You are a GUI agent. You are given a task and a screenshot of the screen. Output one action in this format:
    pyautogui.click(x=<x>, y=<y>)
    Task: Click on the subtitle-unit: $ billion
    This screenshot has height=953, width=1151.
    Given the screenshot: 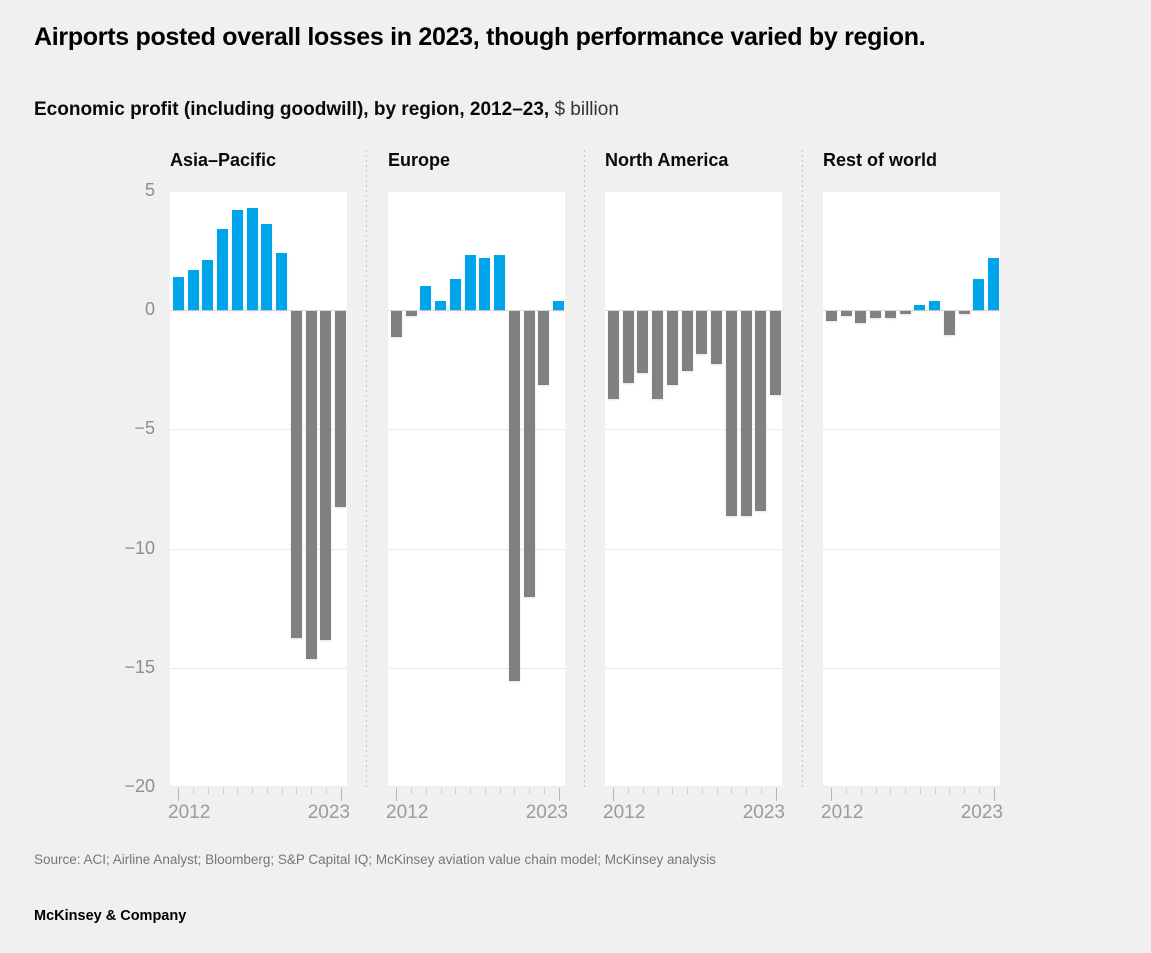 What is the action you would take?
    pyautogui.click(x=586, y=109)
    